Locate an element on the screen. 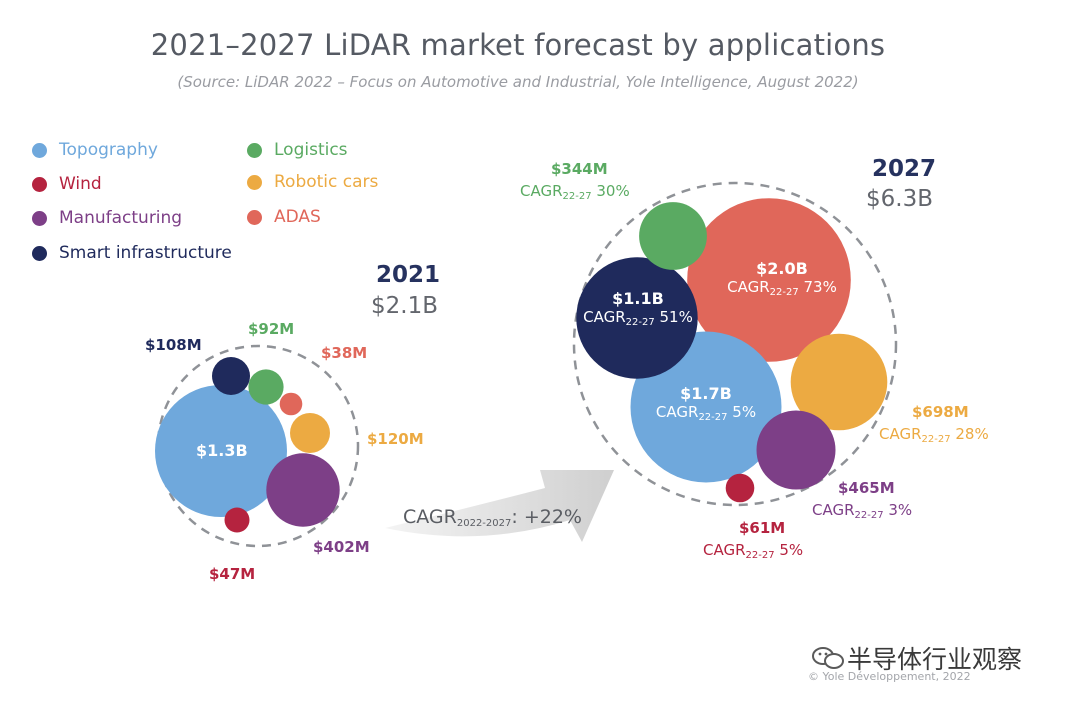 The image size is (1076, 706). bubble-label-2027-topography: $1.7B CAGR22-27 5% is located at coordinates (706, 403).